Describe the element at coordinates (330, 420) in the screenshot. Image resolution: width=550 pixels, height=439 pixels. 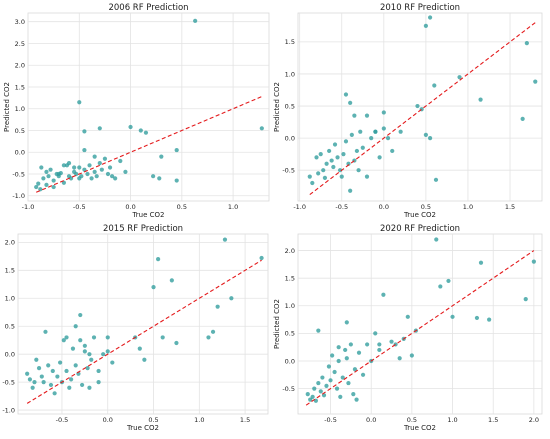
I see `x-tick-label: -0.5` at that location.